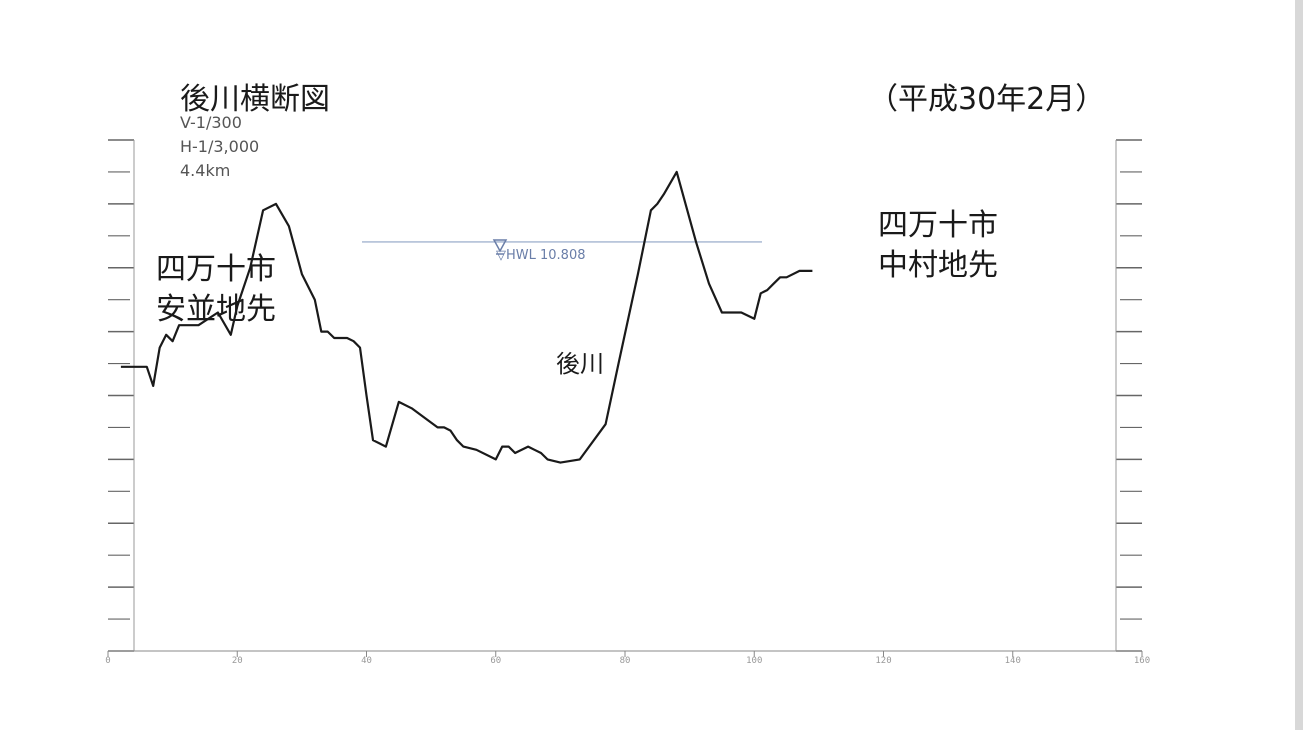 The width and height of the screenshot is (1303, 730). I want to click on window-edge, so click(1299, 365).